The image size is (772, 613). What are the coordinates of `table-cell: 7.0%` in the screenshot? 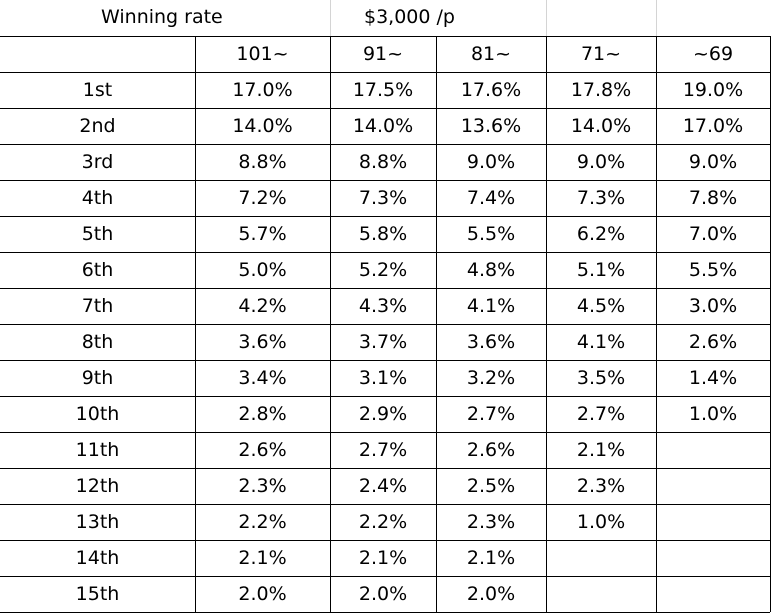 It's located at (713, 233).